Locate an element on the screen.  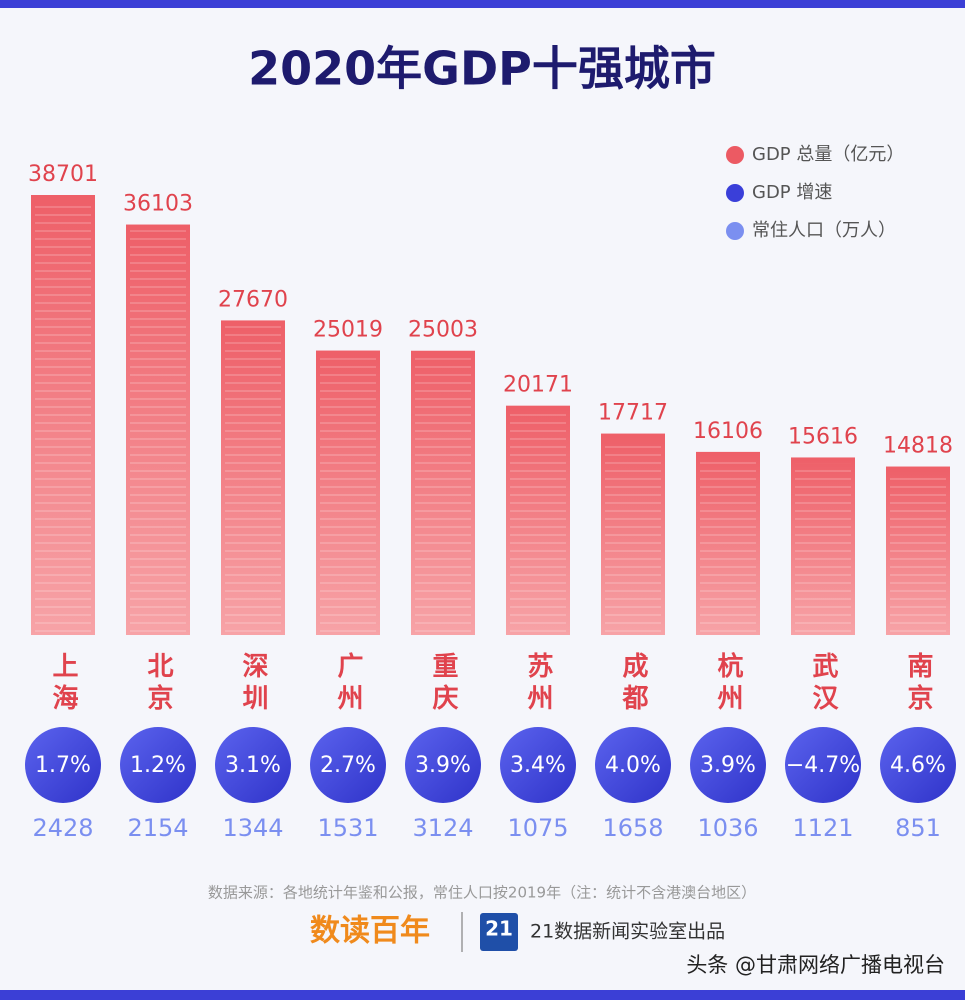
growth-label: 3.1% is located at coordinates (253, 765).